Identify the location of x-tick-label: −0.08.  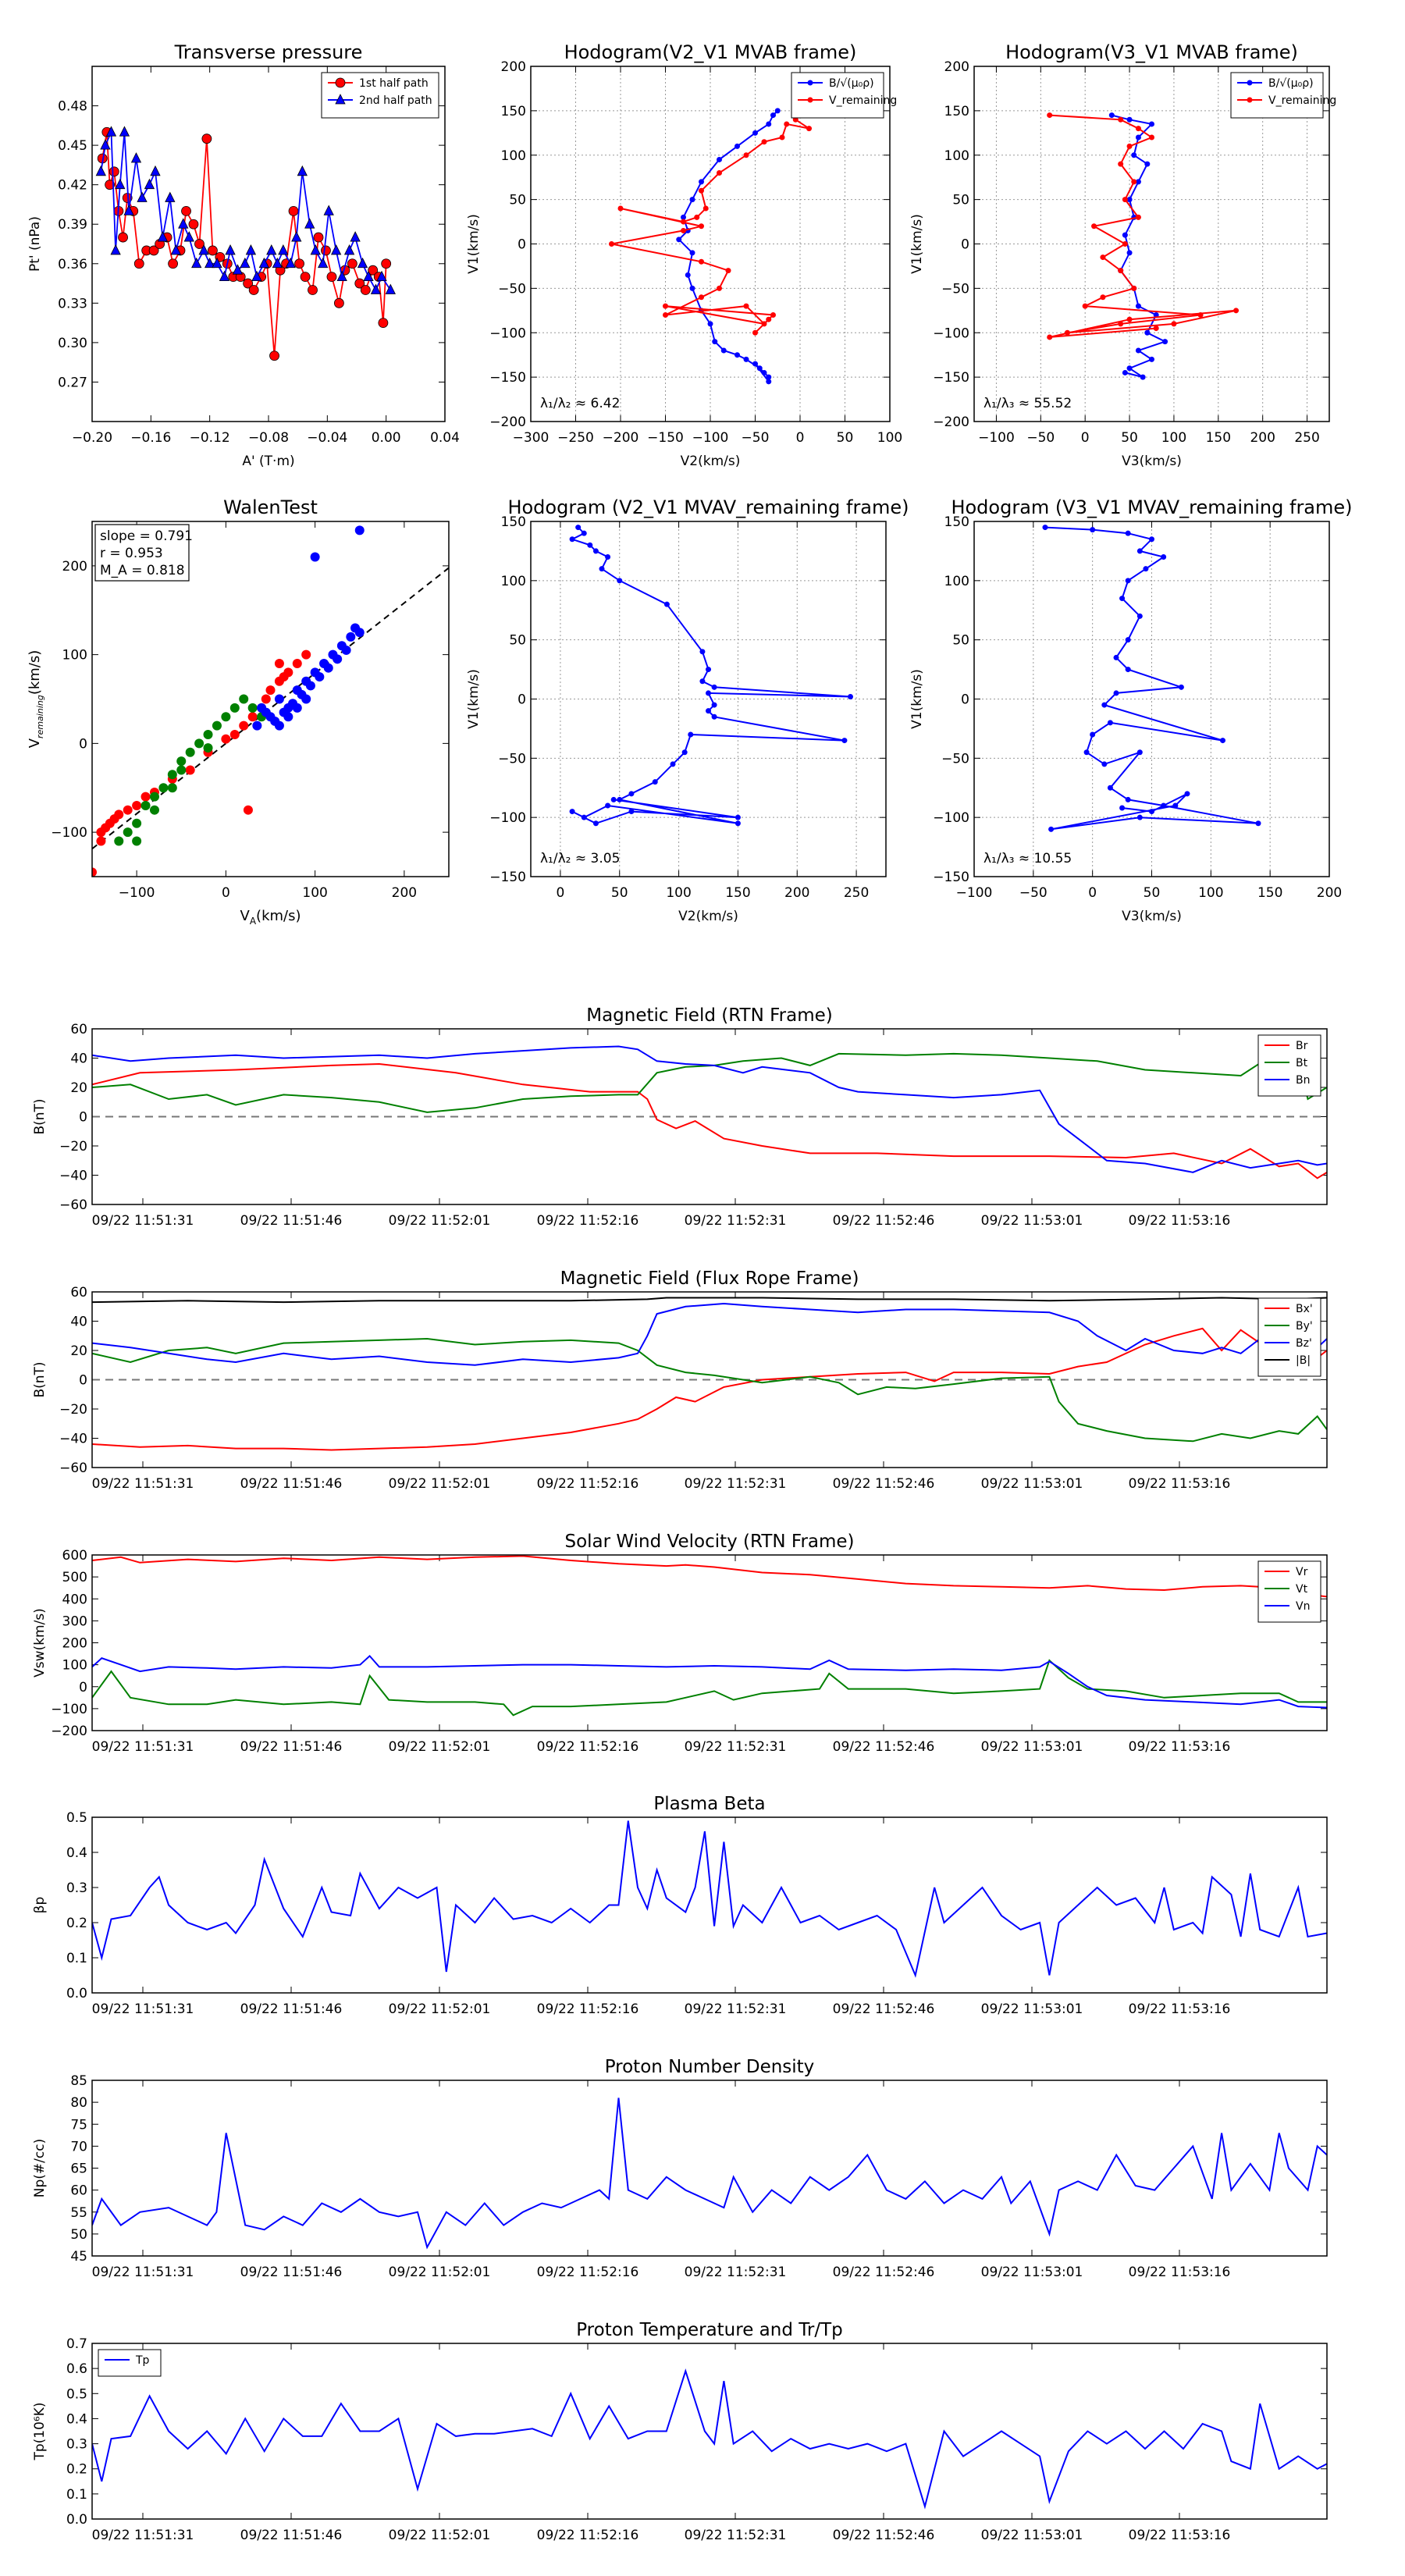
(269, 438).